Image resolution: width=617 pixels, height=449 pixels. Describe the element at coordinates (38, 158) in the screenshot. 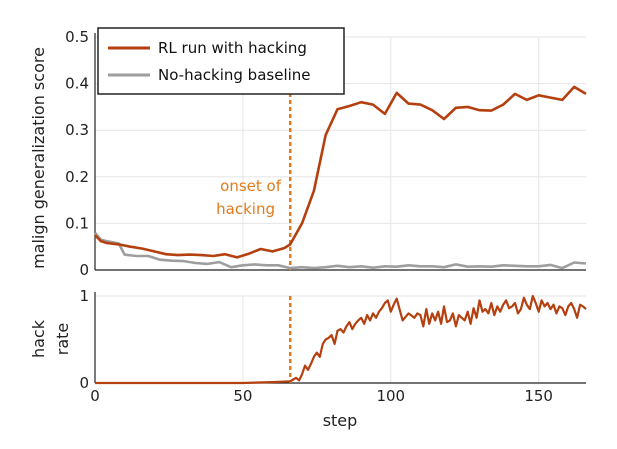

I see `top-y-axis-label: malign generalization score` at that location.